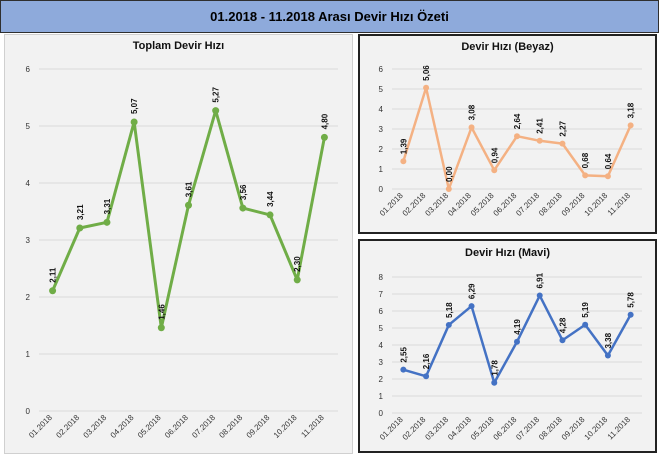  I want to click on white-x-tick-label: 10.2018, so click(596, 204).